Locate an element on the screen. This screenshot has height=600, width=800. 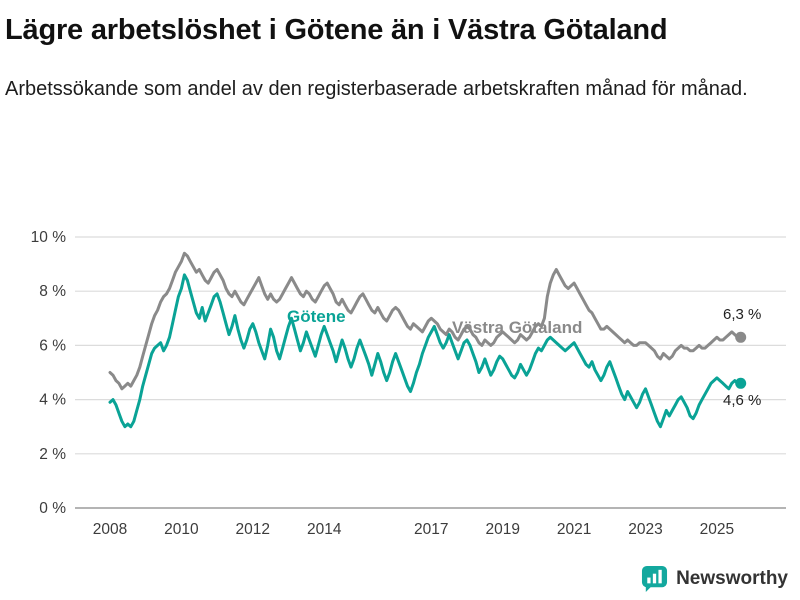
svg-text: 2021 is located at coordinates (574, 529).